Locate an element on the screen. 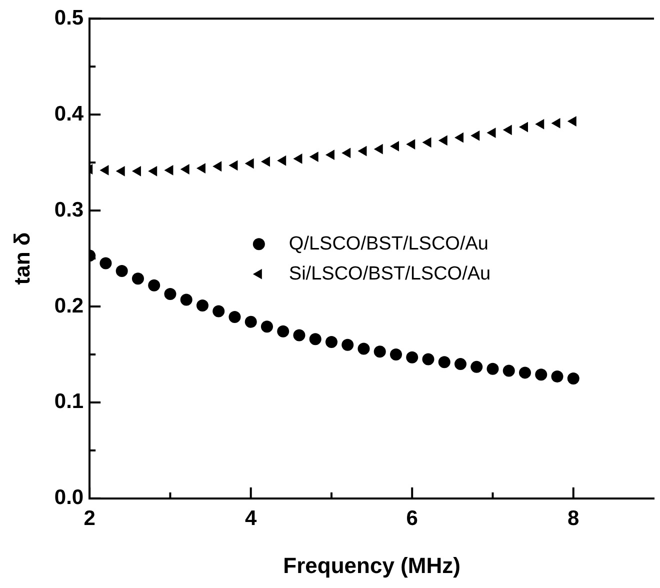 The image size is (660, 588). y-tick-label: 0.5 is located at coordinates (69, 18).